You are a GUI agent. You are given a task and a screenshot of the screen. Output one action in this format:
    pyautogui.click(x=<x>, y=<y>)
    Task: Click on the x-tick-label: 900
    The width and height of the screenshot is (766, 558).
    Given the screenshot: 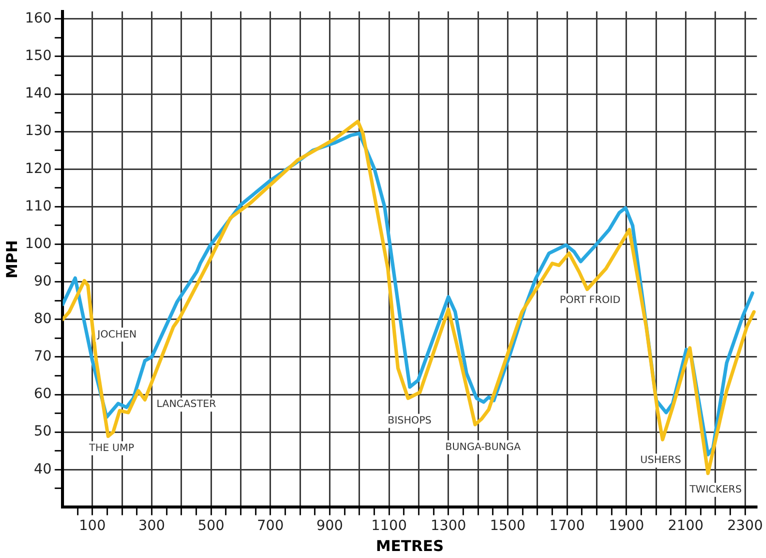 What is the action you would take?
    pyautogui.click(x=330, y=526)
    